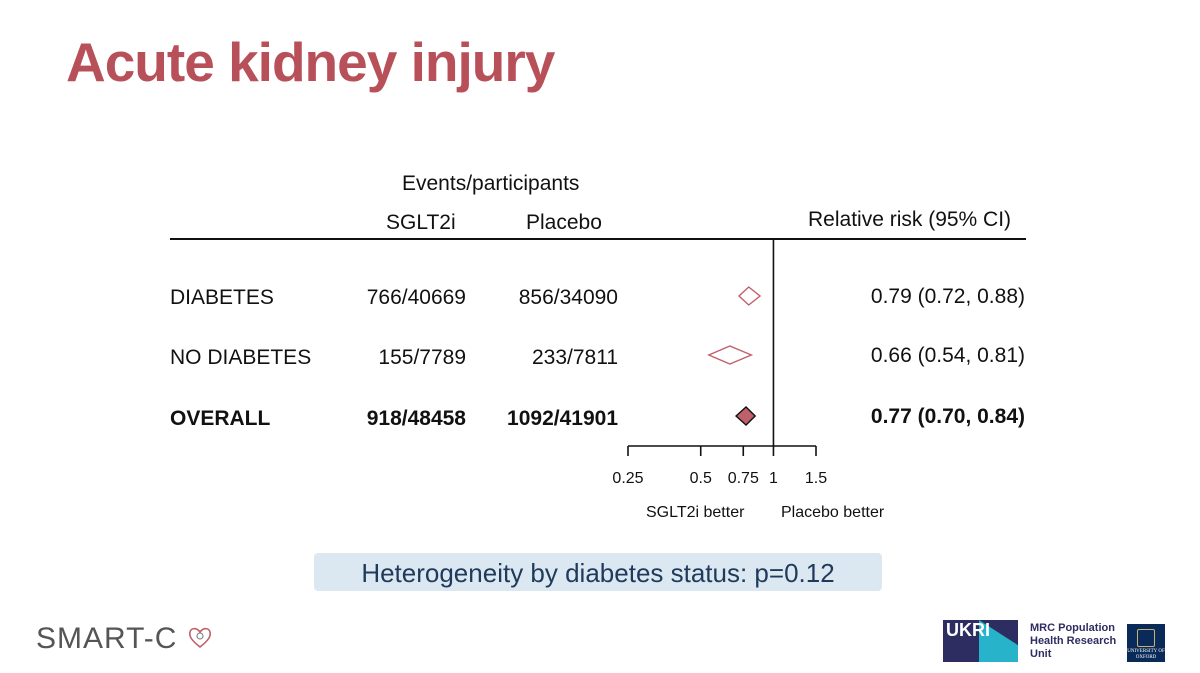 The width and height of the screenshot is (1200, 673). I want to click on oxford-small-text: UNIVERSITY OF, so click(1146, 651).